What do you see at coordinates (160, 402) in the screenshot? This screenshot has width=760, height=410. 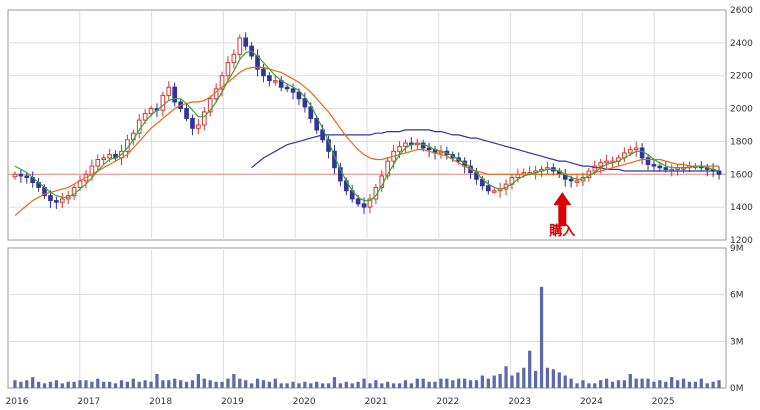 I see `year-tick-label: 2018` at bounding box center [160, 402].